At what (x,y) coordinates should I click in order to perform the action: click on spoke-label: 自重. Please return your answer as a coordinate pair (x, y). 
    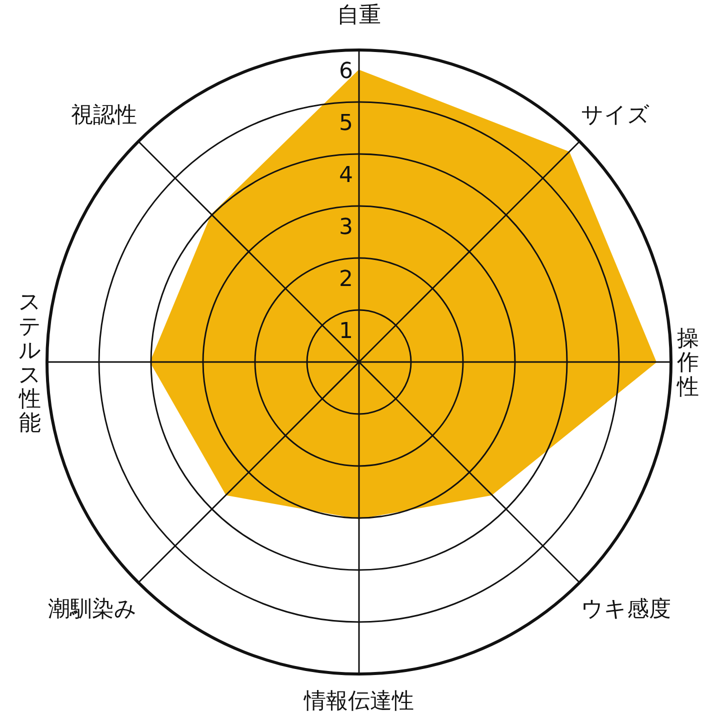
    Looking at the image, I should click on (359, 15).